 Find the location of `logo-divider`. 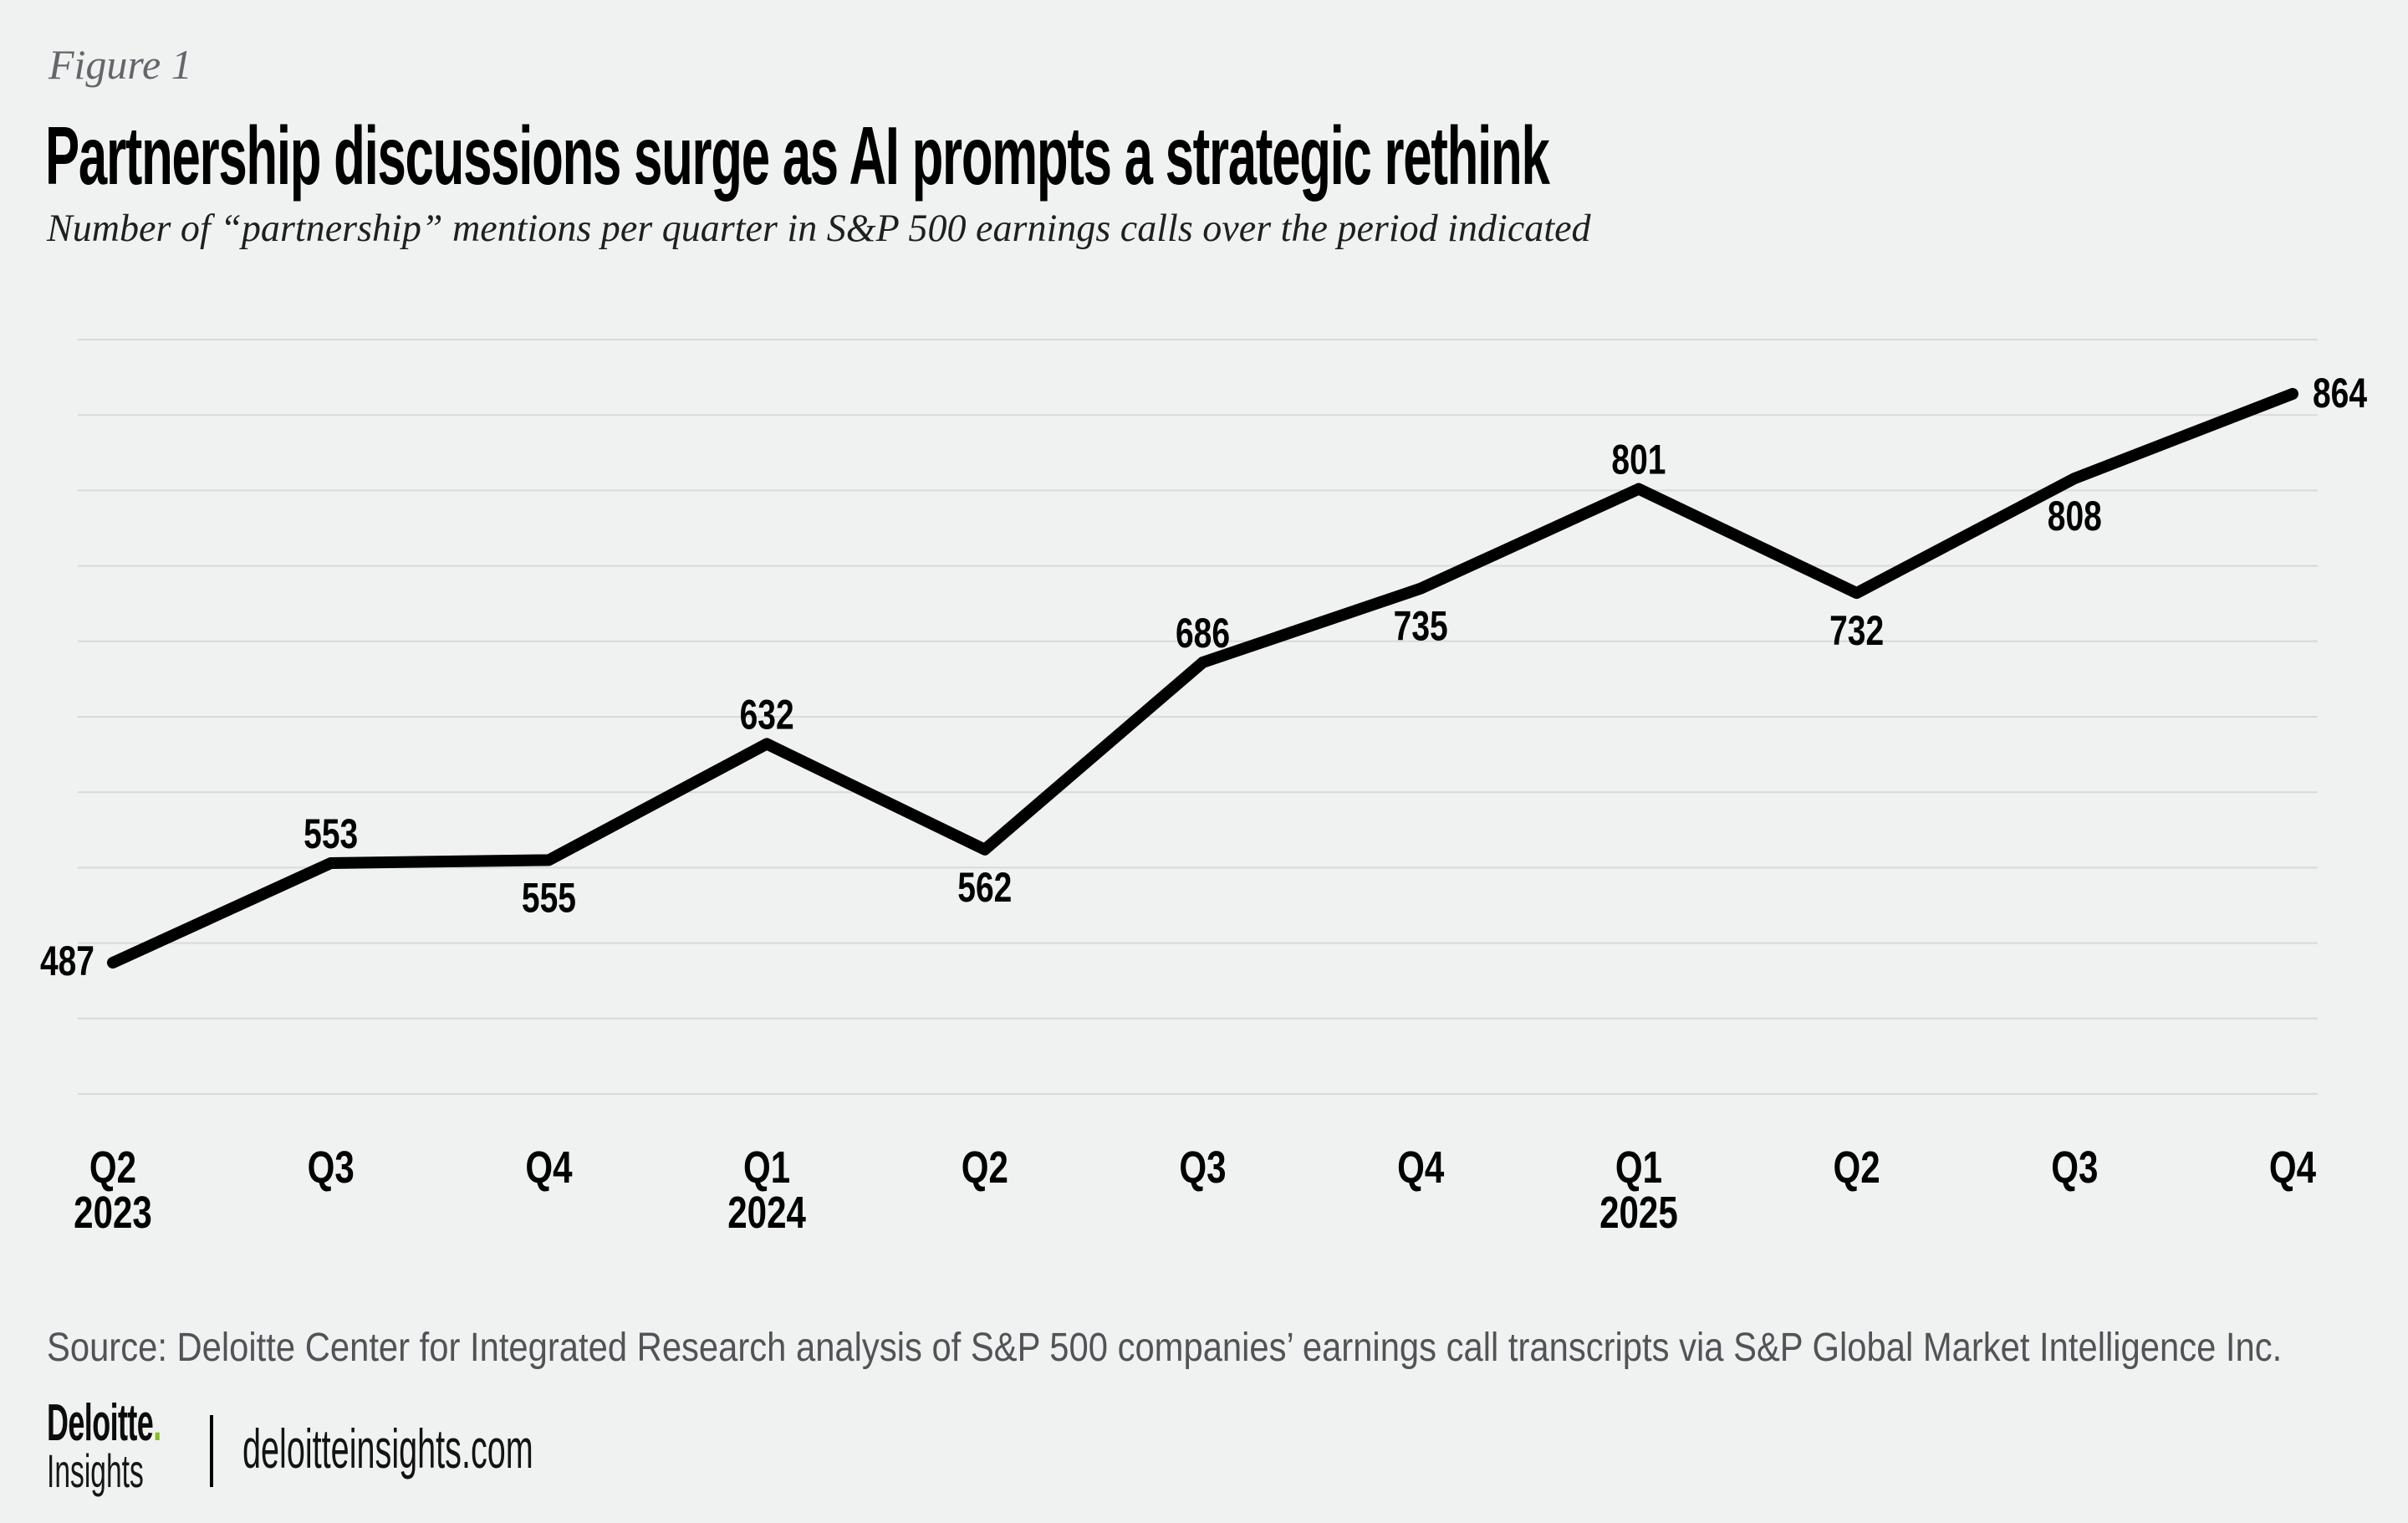

logo-divider is located at coordinates (212, 1451).